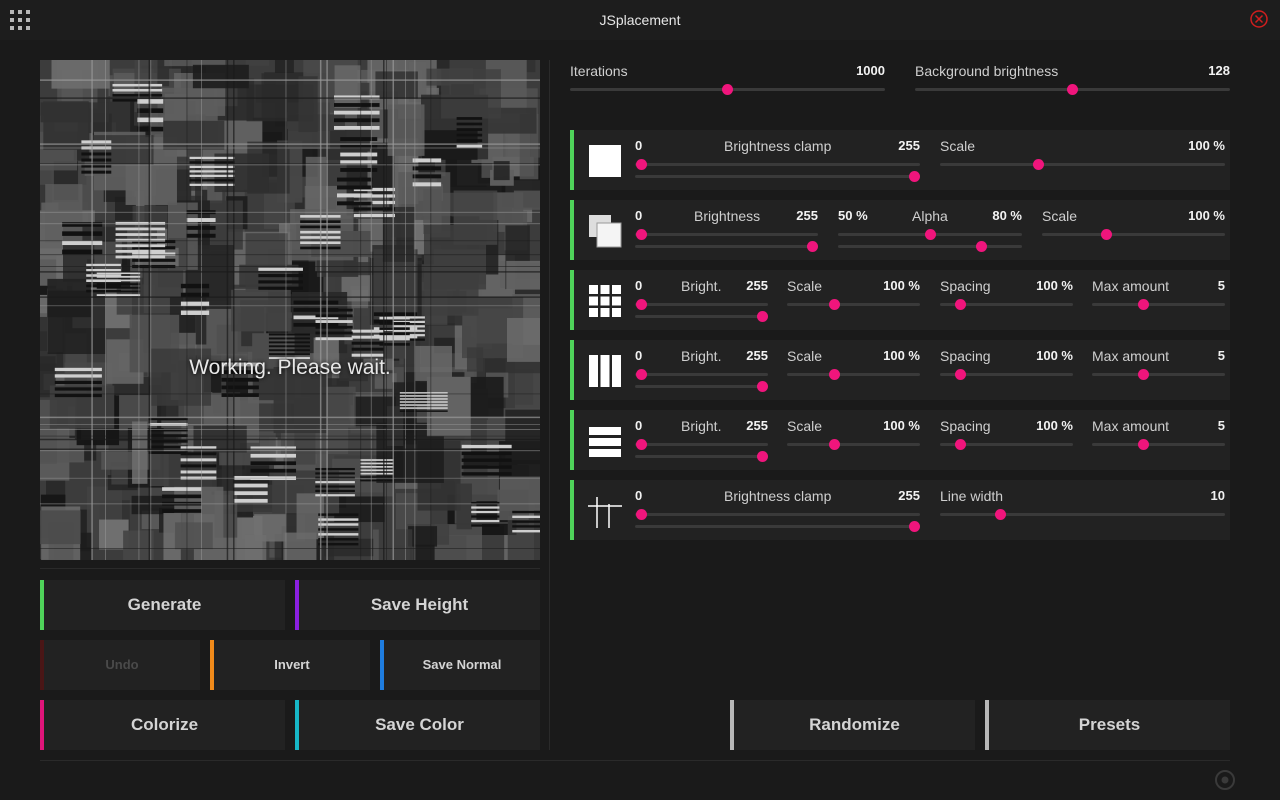 Image resolution: width=1280 pixels, height=800 pixels. What do you see at coordinates (1225, 780) in the screenshot?
I see `settings-icon` at bounding box center [1225, 780].